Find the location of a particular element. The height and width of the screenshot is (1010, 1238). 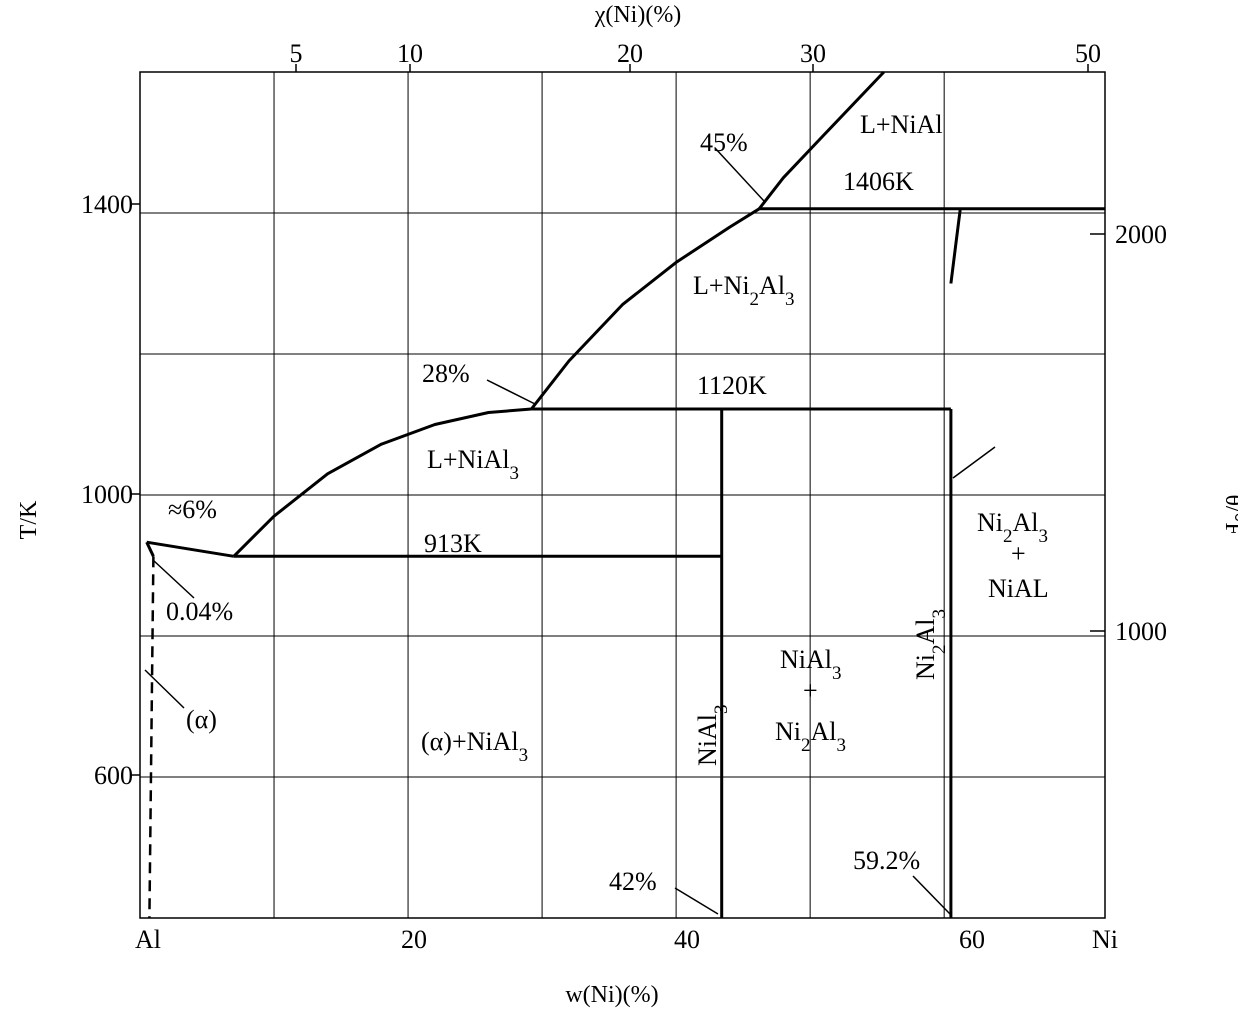

y-tick-label: 1400 is located at coordinates (107, 204).